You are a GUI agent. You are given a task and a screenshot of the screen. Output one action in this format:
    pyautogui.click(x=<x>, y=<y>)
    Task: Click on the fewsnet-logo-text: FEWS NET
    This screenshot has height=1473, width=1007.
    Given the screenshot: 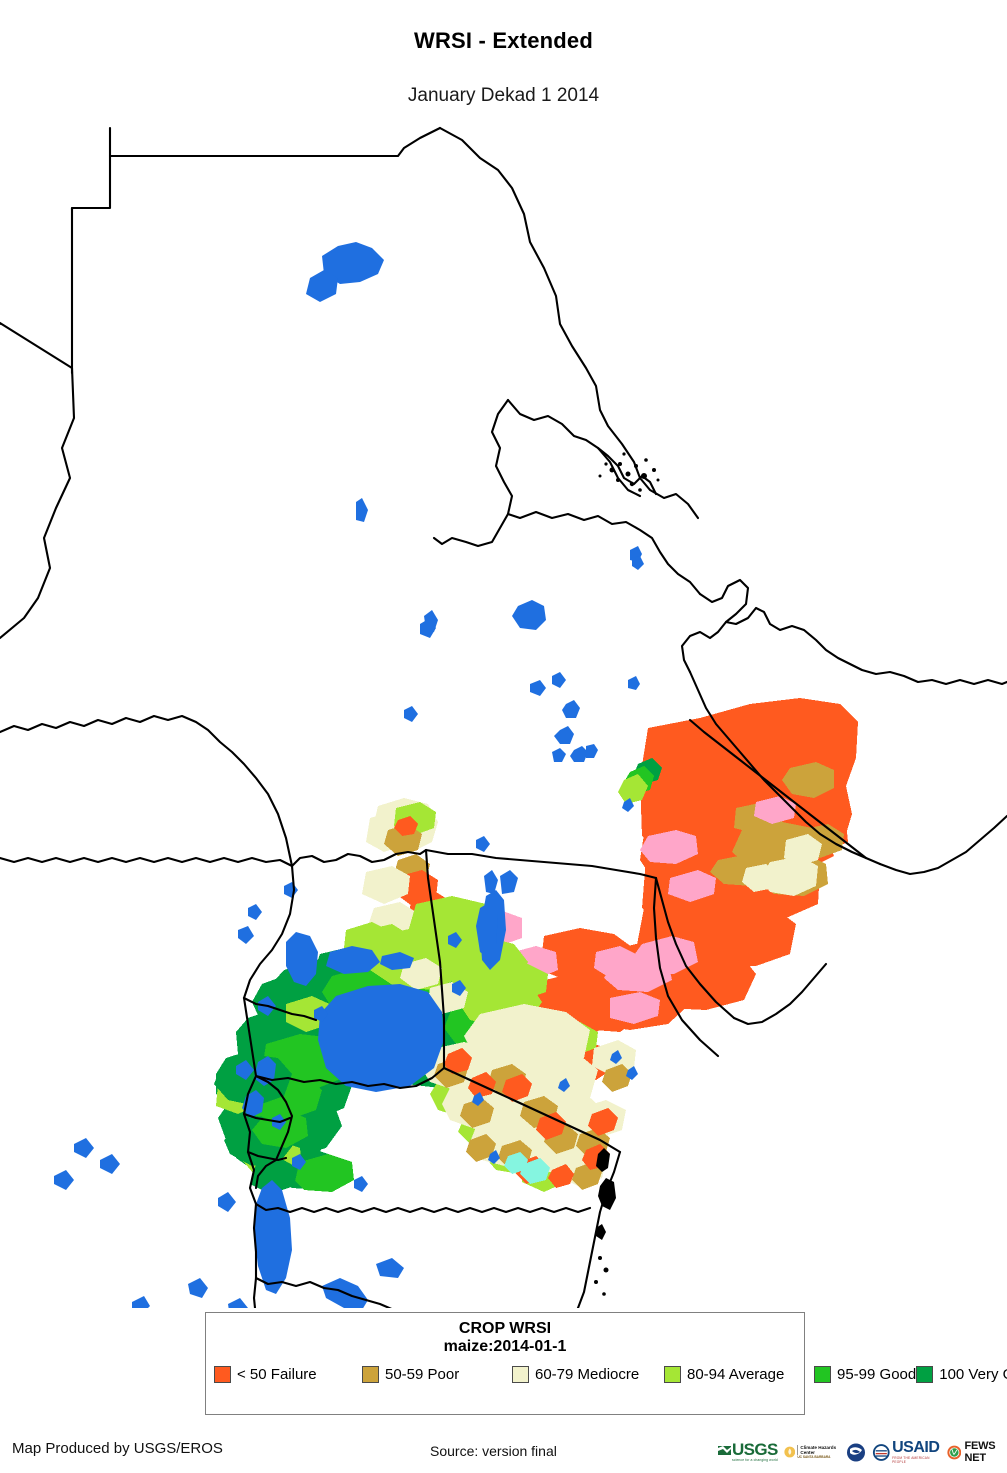 What is the action you would take?
    pyautogui.click(x=980, y=1452)
    